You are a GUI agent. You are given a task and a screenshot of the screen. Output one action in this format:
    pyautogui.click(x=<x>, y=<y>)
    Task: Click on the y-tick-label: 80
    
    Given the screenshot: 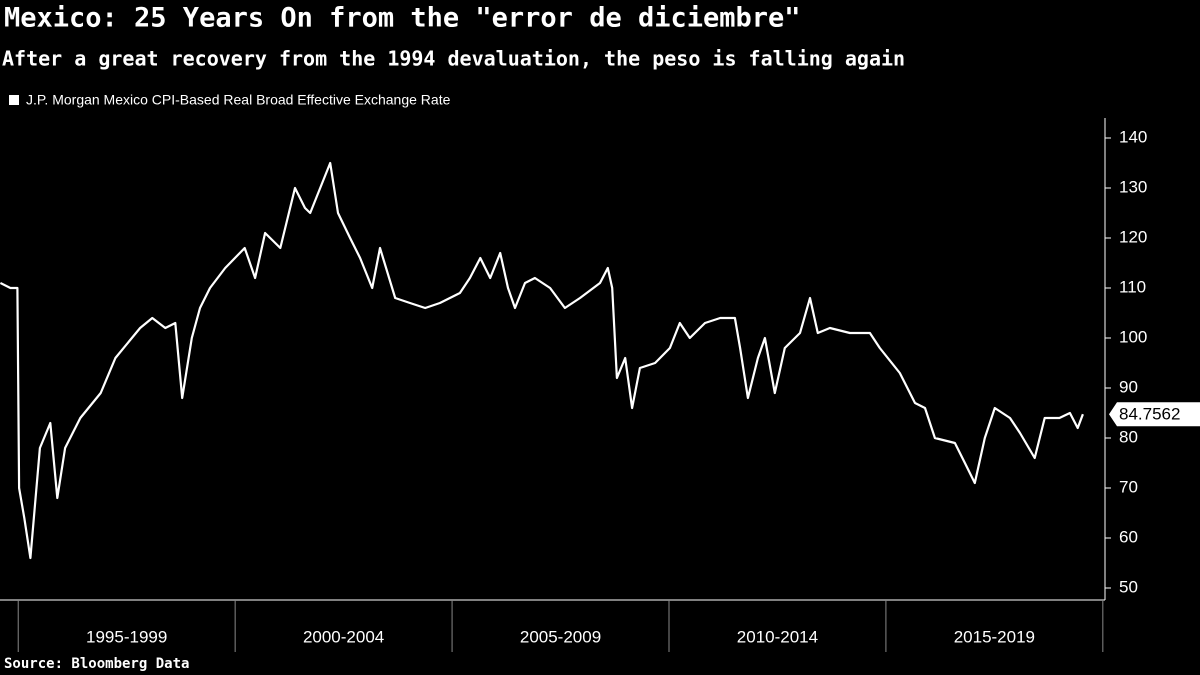 What is the action you would take?
    pyautogui.click(x=1128, y=436)
    